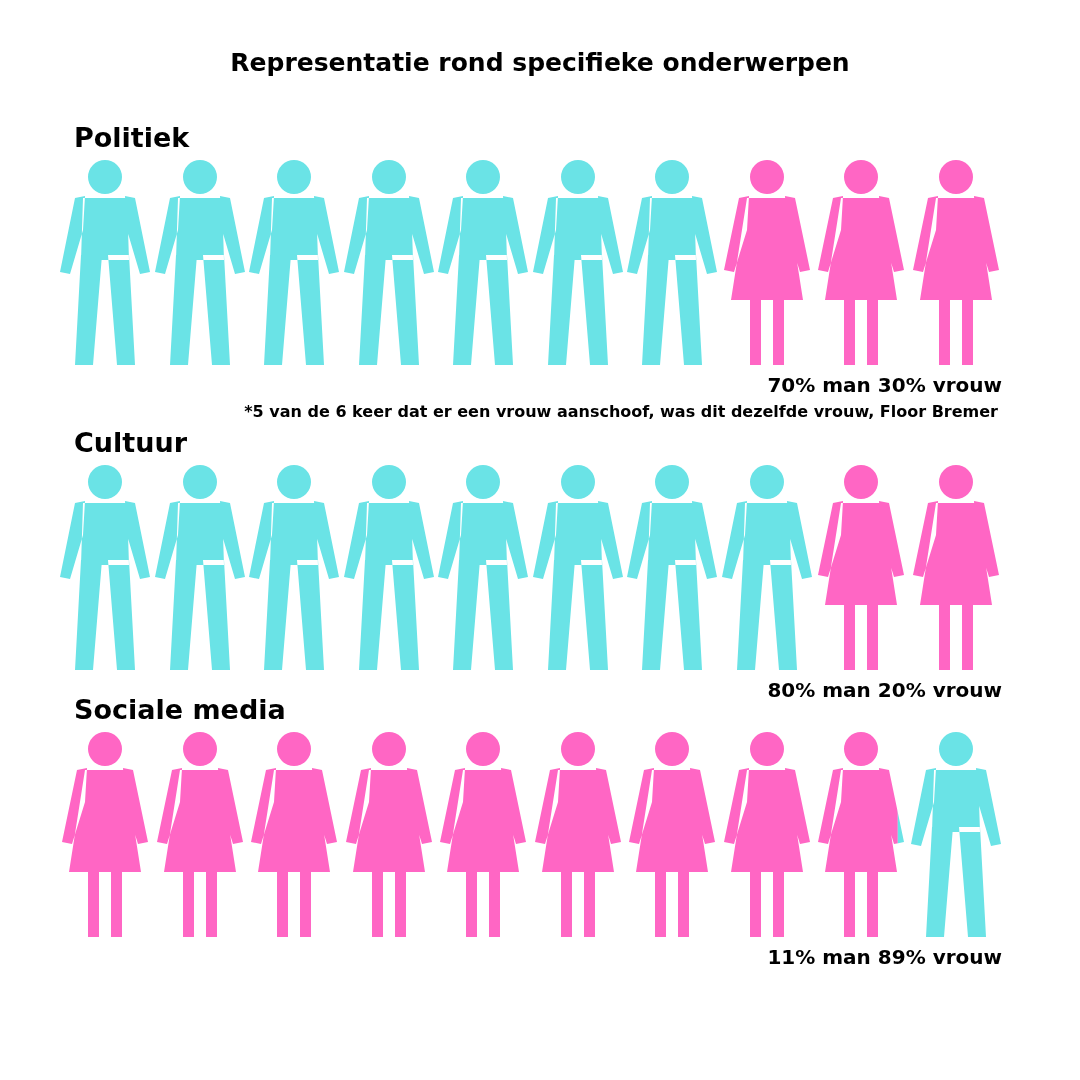  I want to click on text: Cultuur, so click(130, 443).